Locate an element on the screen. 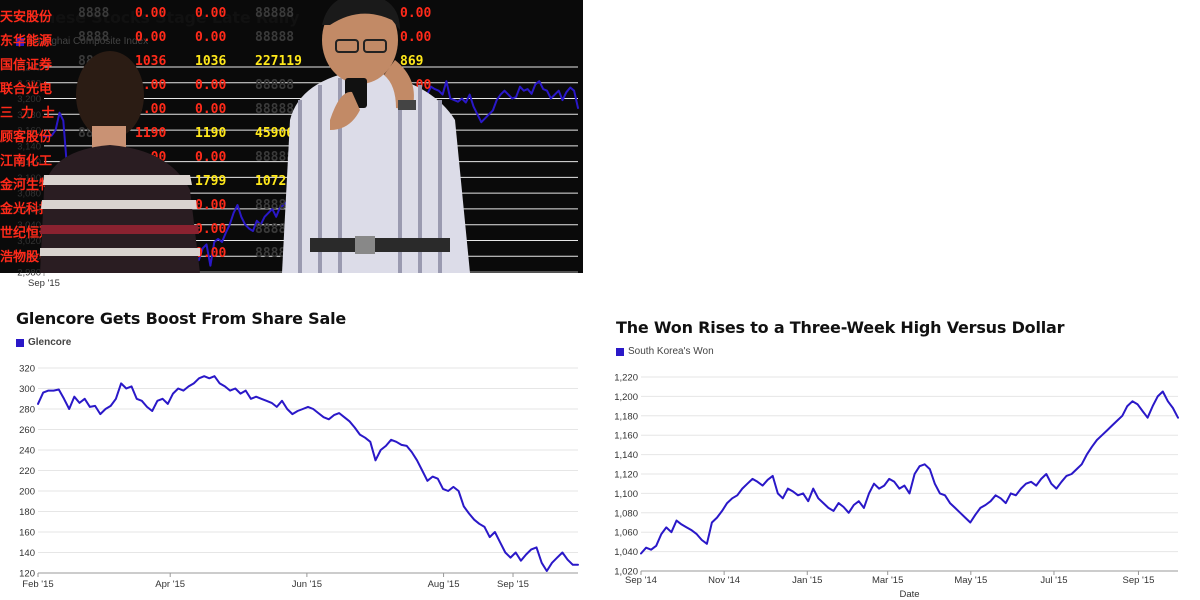 The height and width of the screenshot is (600, 1200). legend-label: Glencore is located at coordinates (50, 342).